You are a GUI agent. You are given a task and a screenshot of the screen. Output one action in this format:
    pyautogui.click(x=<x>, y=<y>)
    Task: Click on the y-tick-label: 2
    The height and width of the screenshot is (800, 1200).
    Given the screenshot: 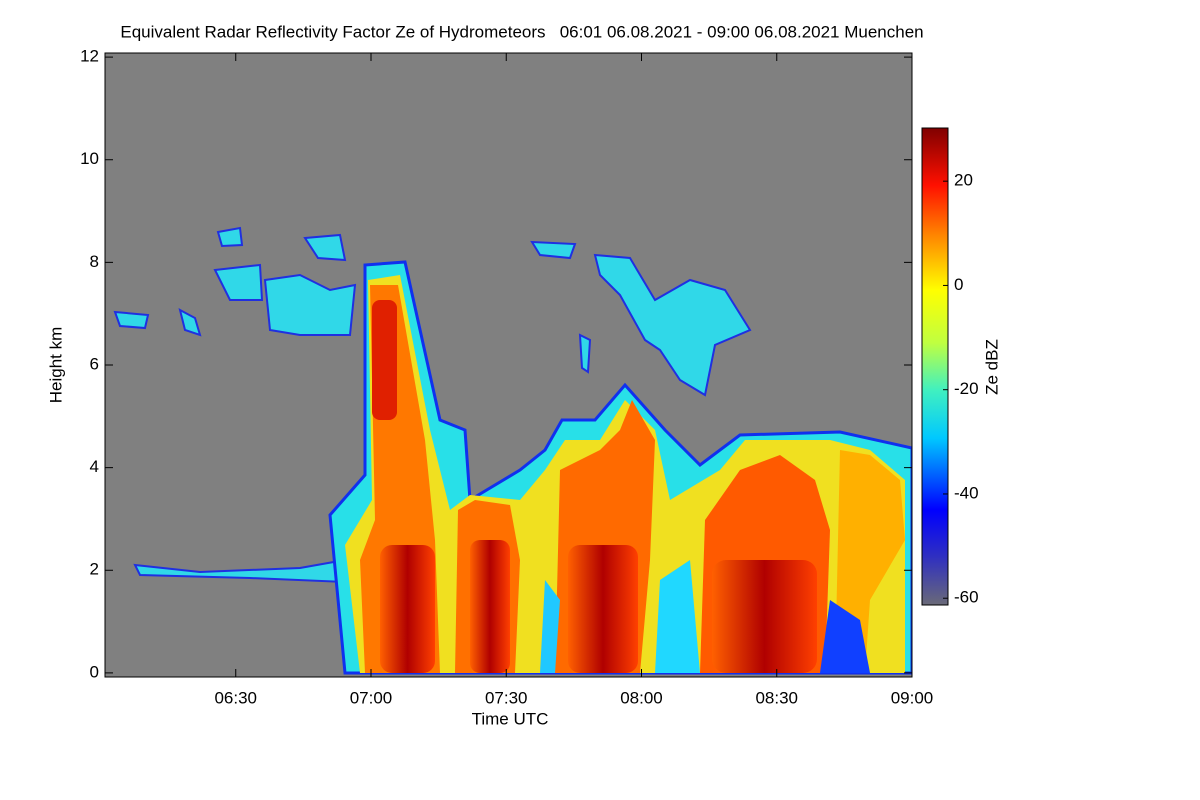 What is the action you would take?
    pyautogui.click(x=94, y=569)
    